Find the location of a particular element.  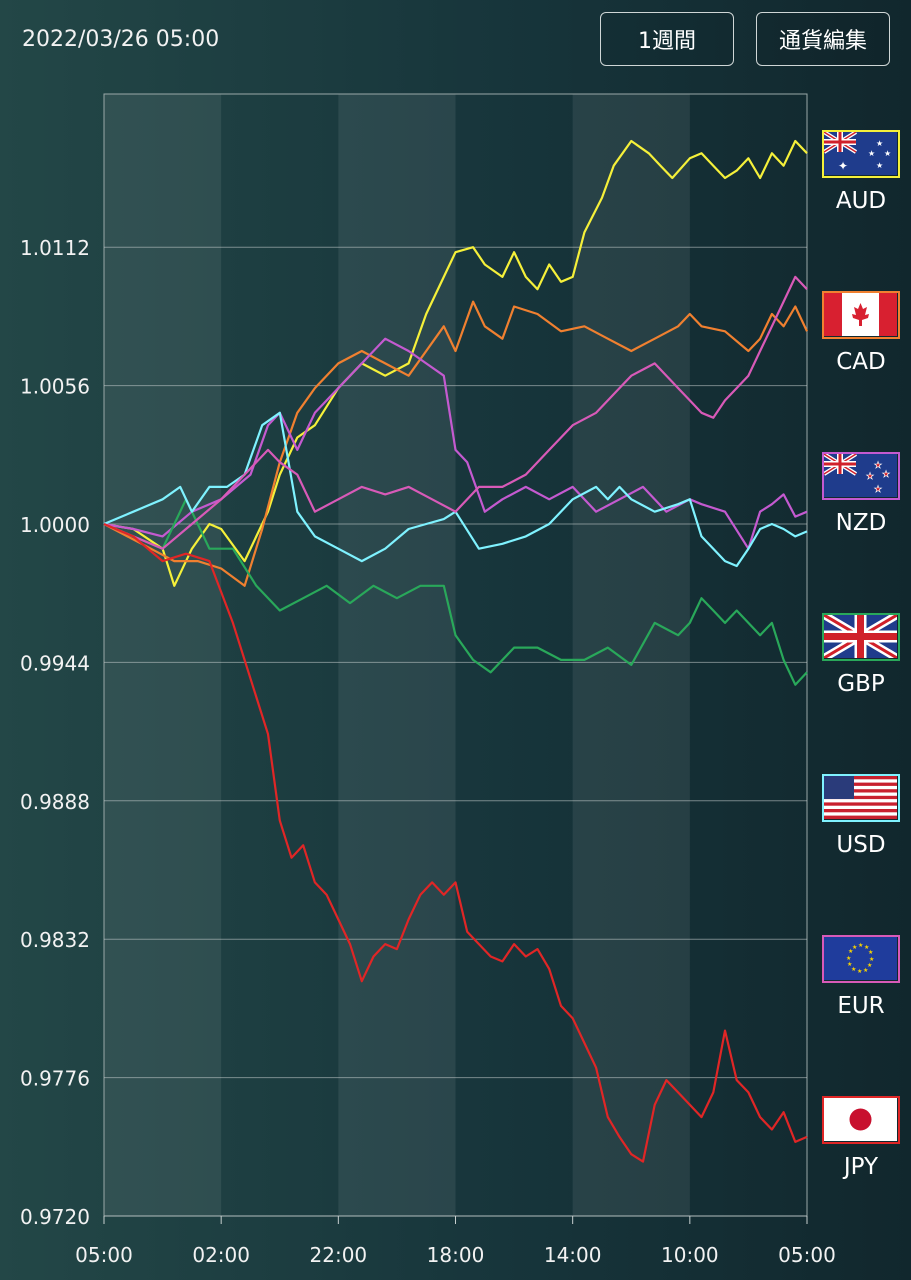

date-time-label: 2022/03/26 05:00 is located at coordinates (121, 39).